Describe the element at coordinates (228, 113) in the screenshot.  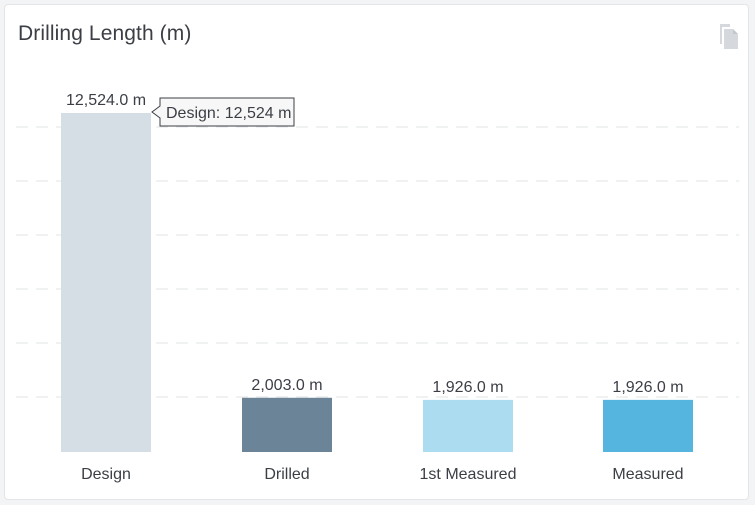
I see `tooltip-text: Design: 12,524 m` at that location.